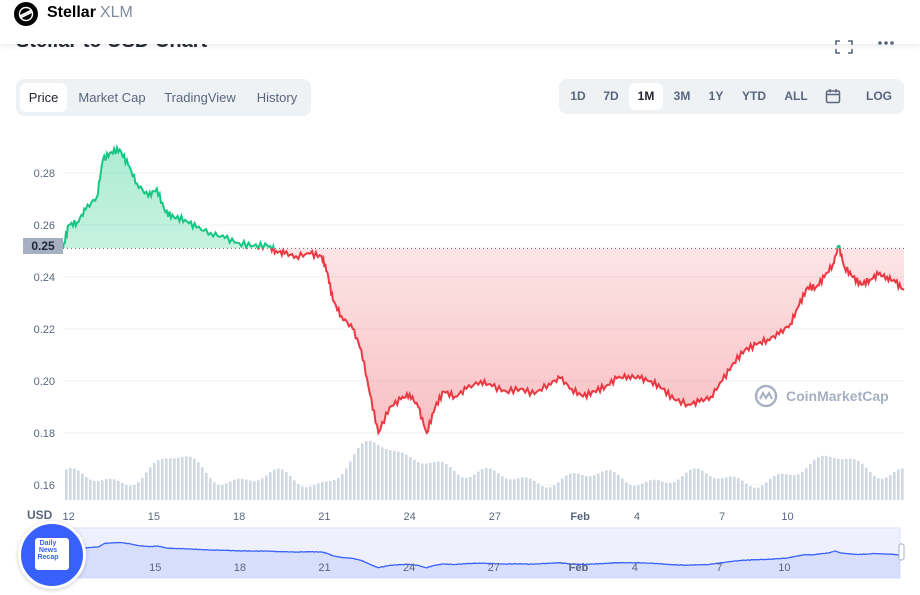 This screenshot has height=595, width=920. I want to click on news-icon: Daily News Recap, so click(52, 554).